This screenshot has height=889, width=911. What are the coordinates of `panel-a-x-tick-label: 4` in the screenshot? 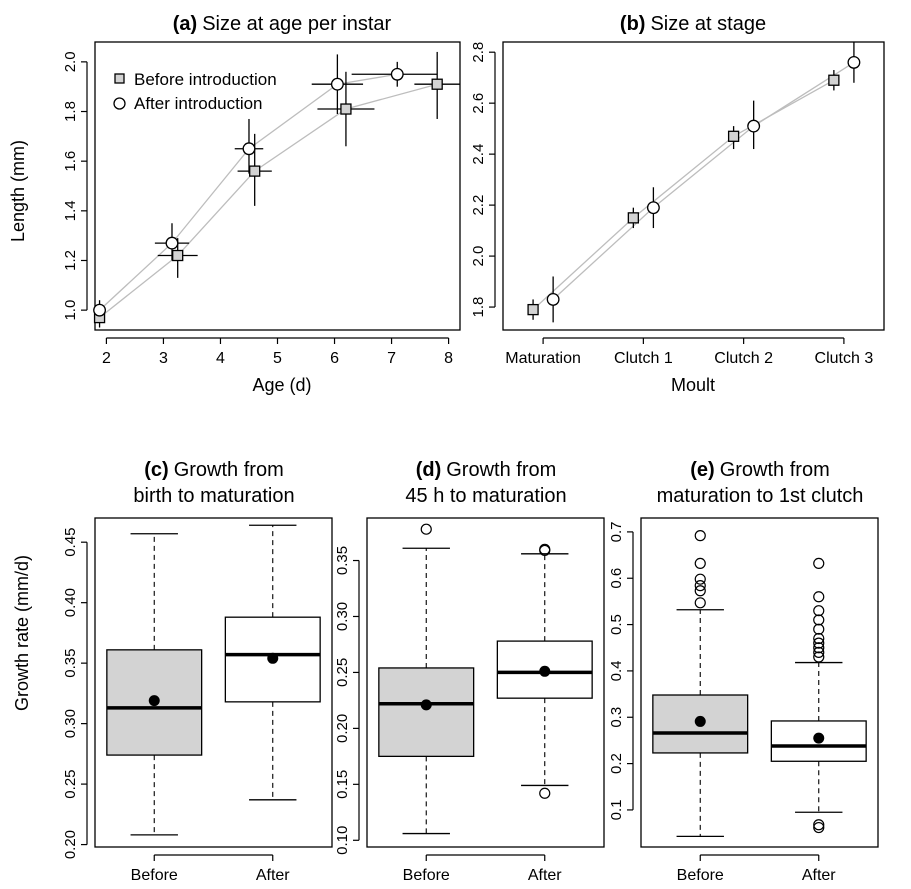 It's located at (220, 358).